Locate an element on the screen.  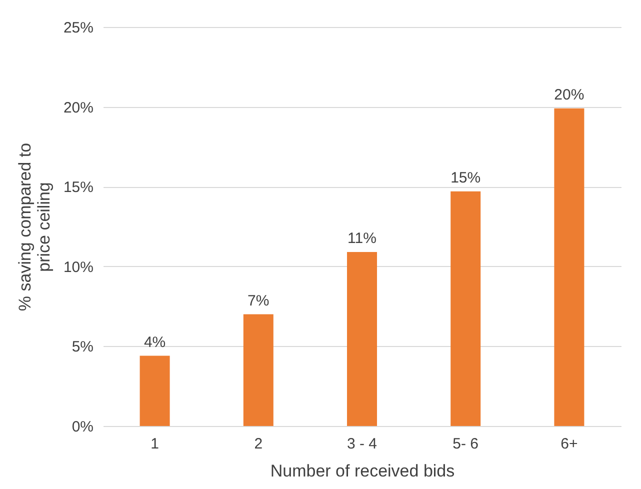
y-axis-title: % saving compared to price ceiling is located at coordinates (34, 227).